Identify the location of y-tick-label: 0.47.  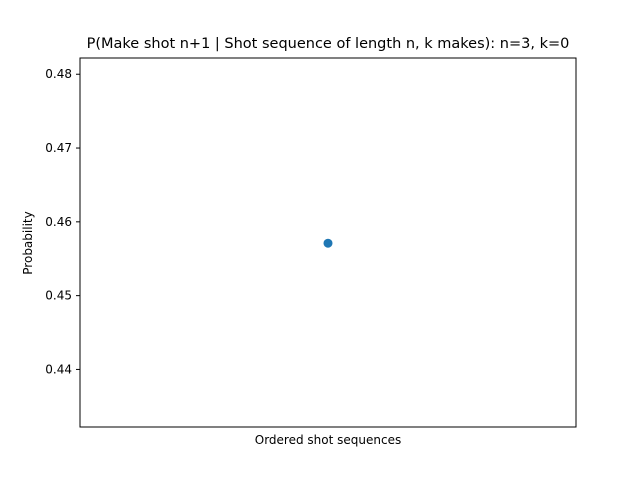
(58, 148).